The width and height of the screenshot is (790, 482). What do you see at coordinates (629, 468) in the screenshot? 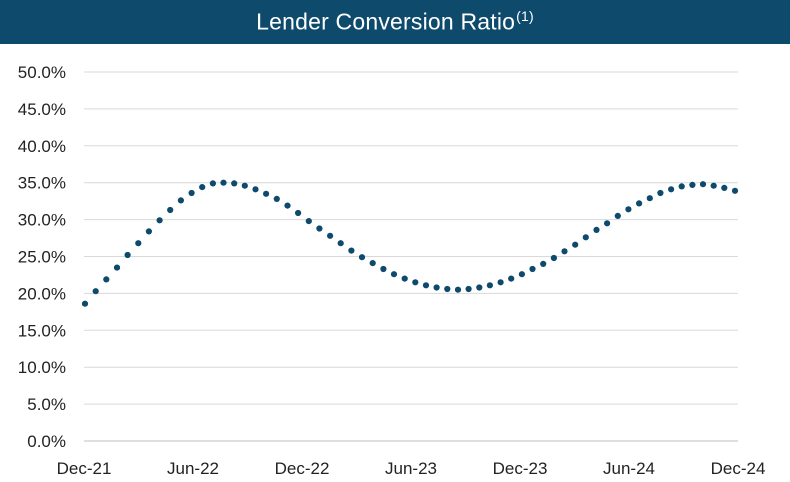
I see `x-tick-label: Jun-24` at bounding box center [629, 468].